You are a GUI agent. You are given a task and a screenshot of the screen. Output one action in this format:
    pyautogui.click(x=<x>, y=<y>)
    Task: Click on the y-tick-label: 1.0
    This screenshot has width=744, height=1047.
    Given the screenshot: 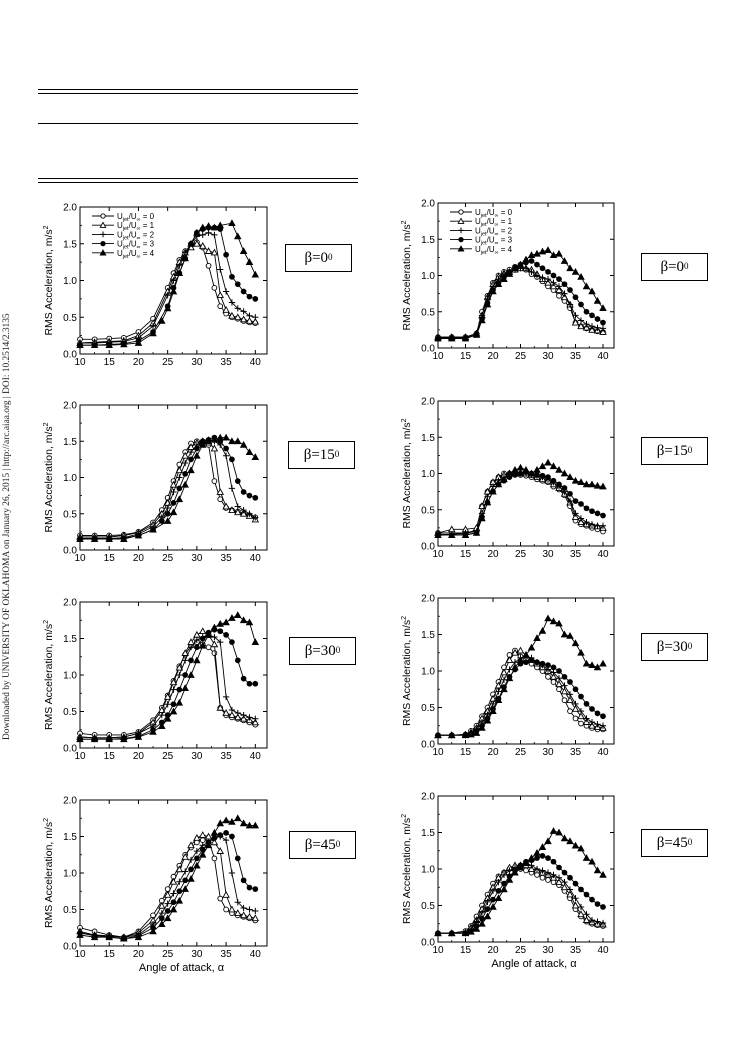 What is the action you would take?
    pyautogui.click(x=428, y=672)
    